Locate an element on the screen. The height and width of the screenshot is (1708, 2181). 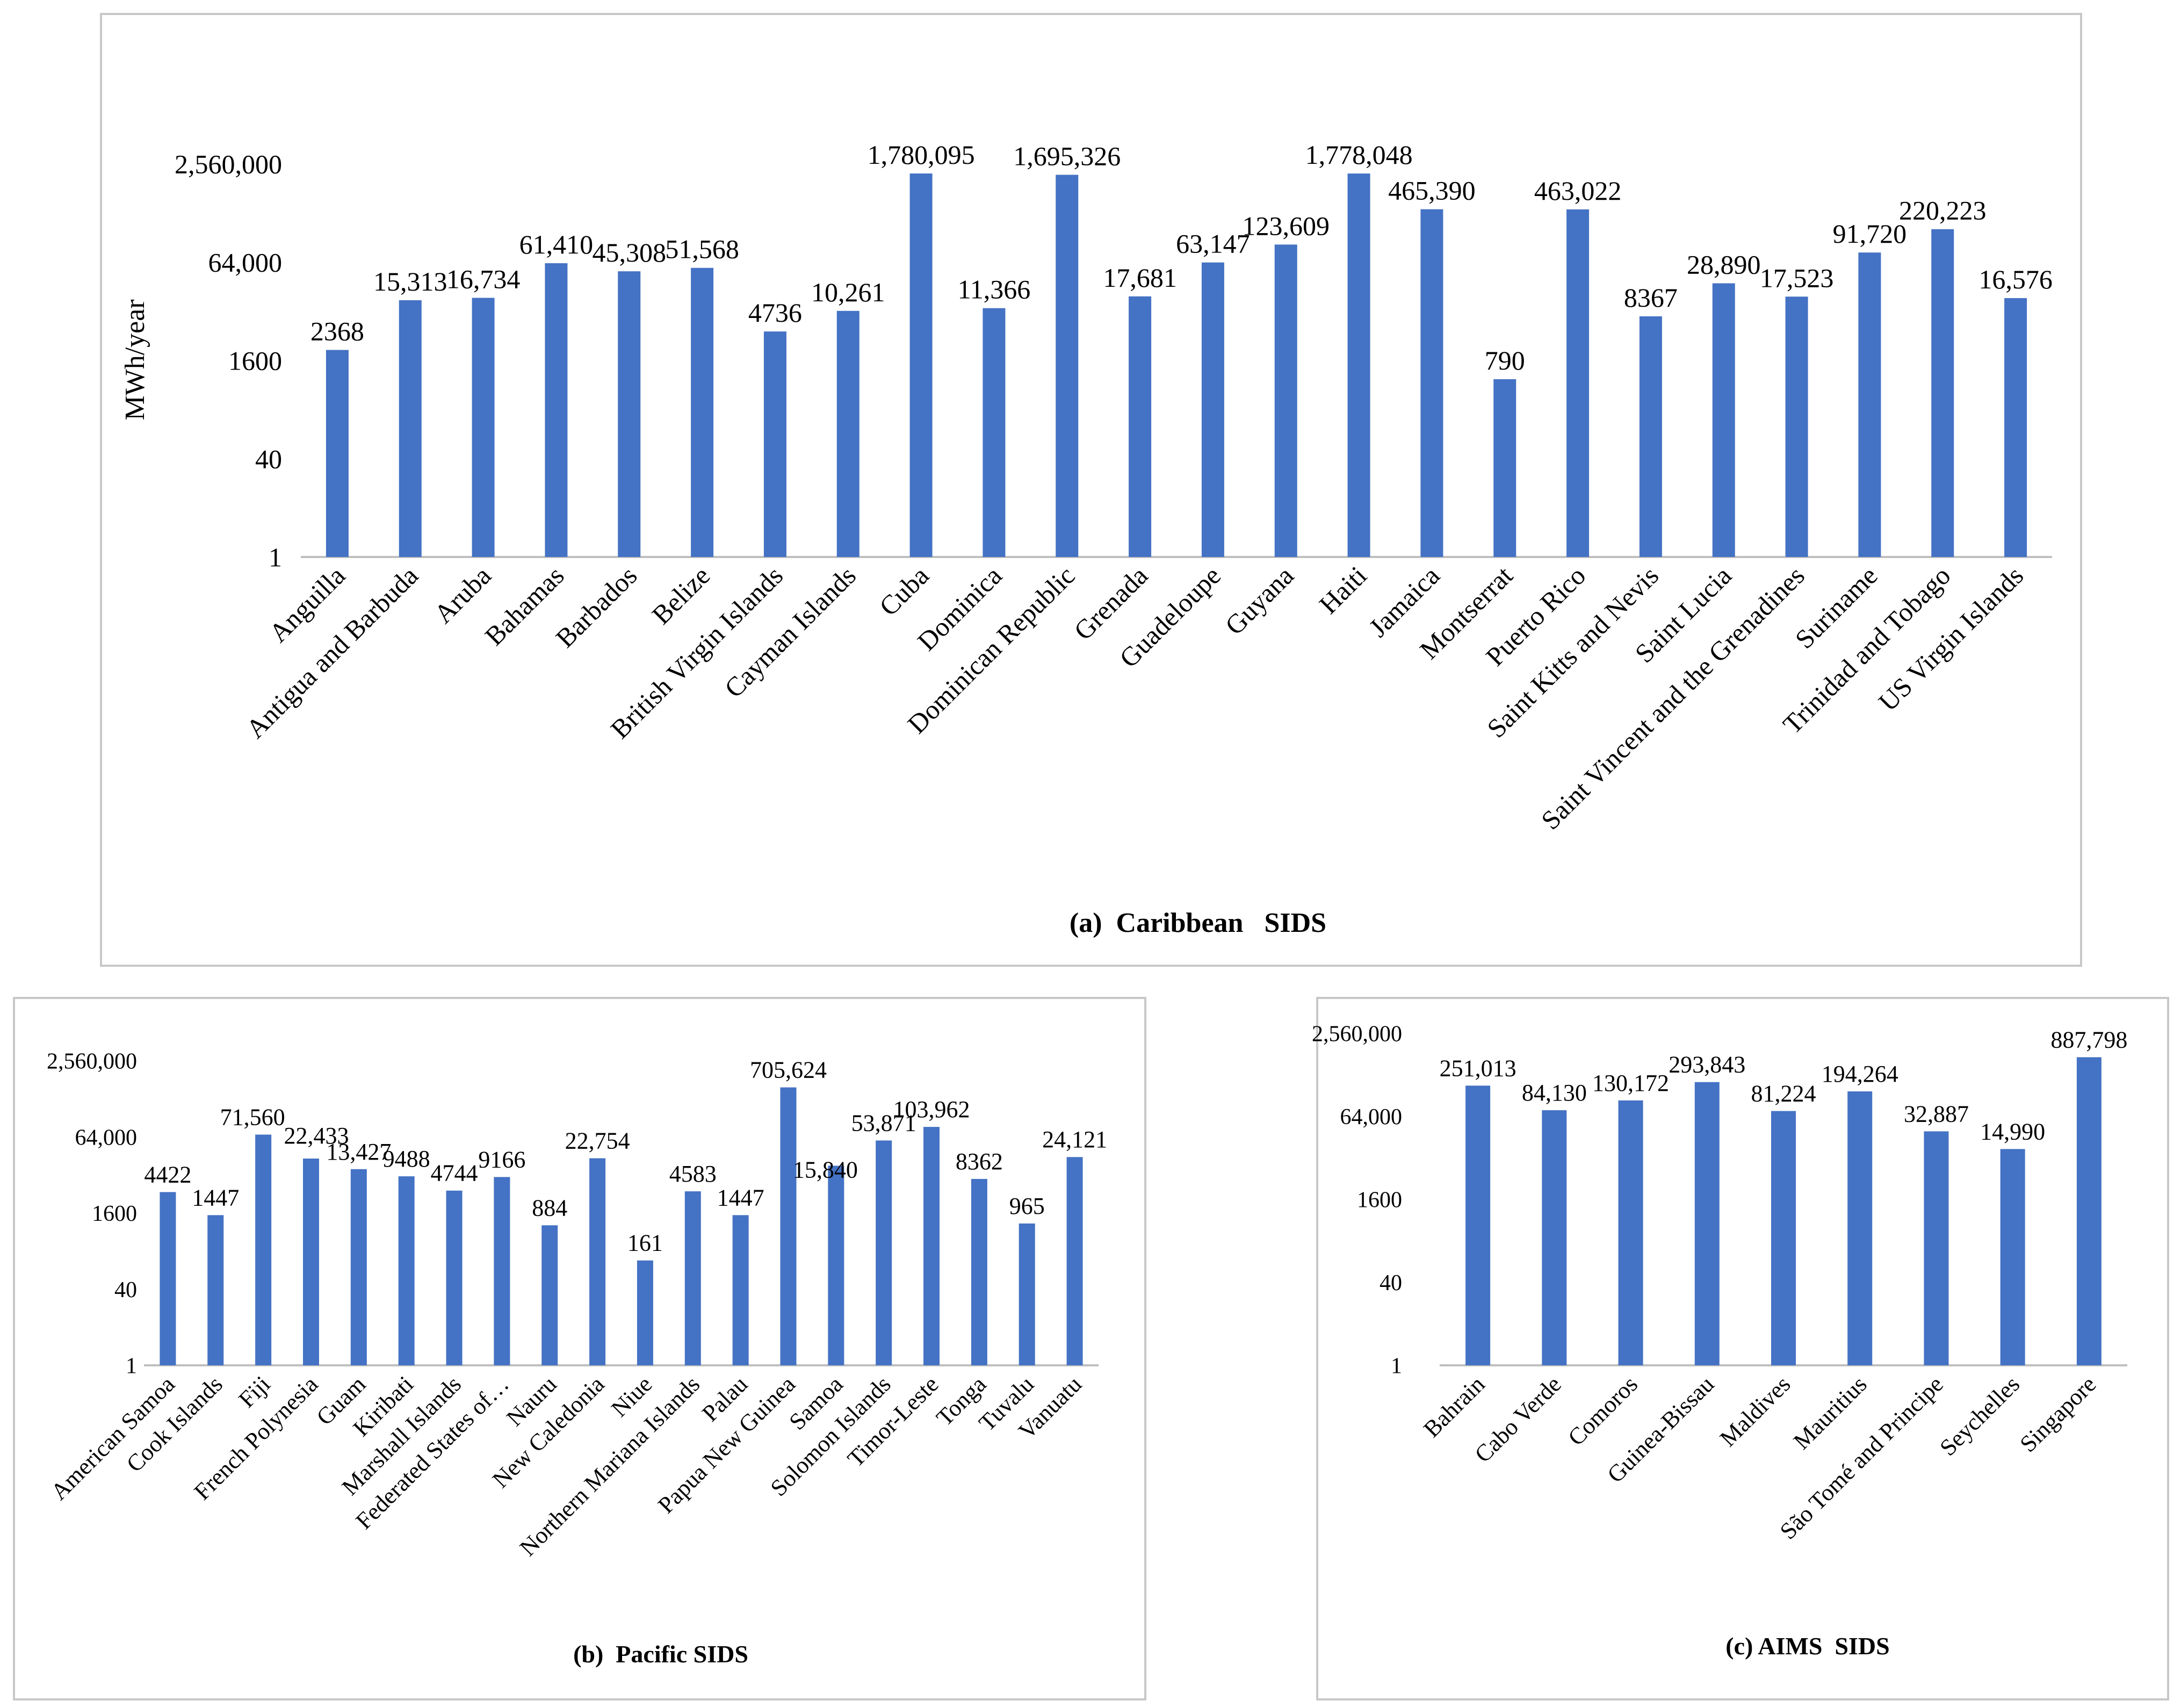
data-label-pacific-4: 13,427 is located at coordinates (358, 1152).